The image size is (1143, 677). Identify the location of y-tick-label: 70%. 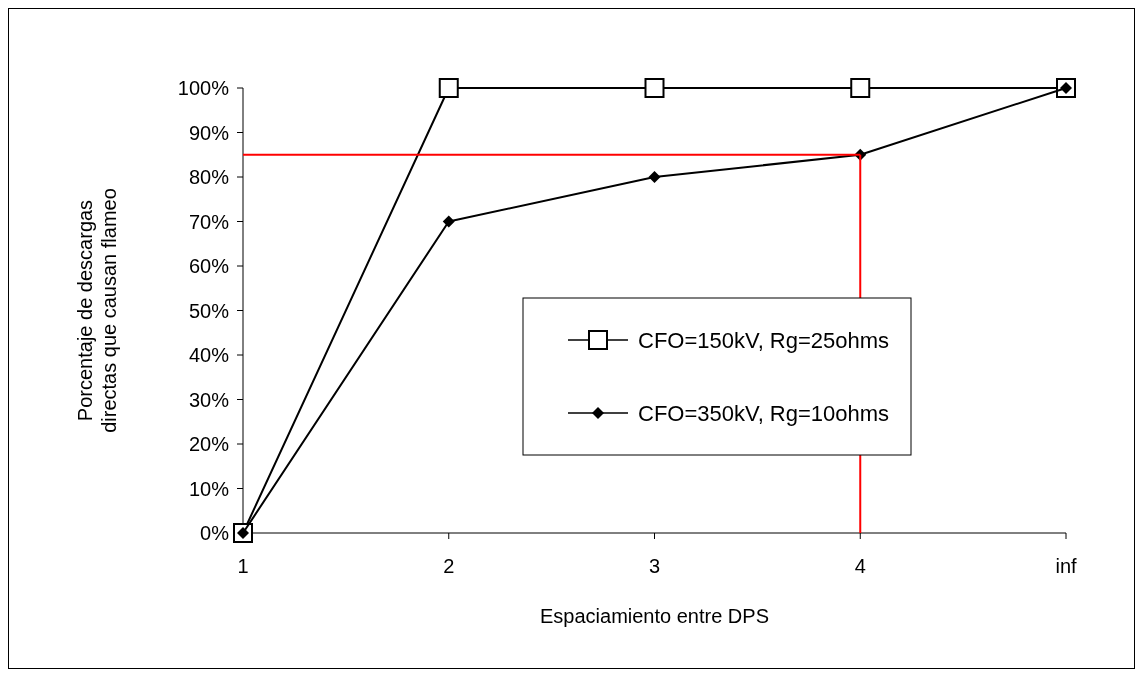
(209, 221).